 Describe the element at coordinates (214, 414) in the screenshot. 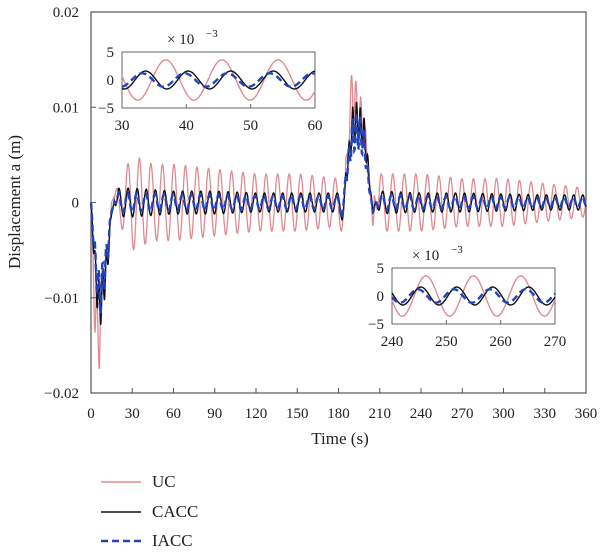

I see `x-tick-label: 90` at that location.